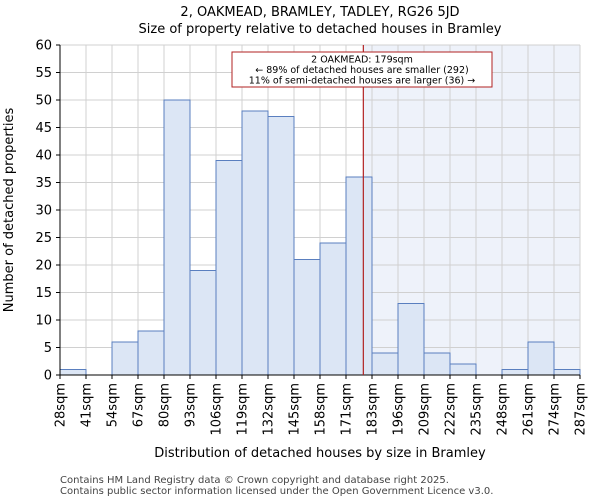 This screenshot has height=500, width=600. Describe the element at coordinates (87, 405) in the screenshot. I see `x-tick-label: 41sqm` at that location.